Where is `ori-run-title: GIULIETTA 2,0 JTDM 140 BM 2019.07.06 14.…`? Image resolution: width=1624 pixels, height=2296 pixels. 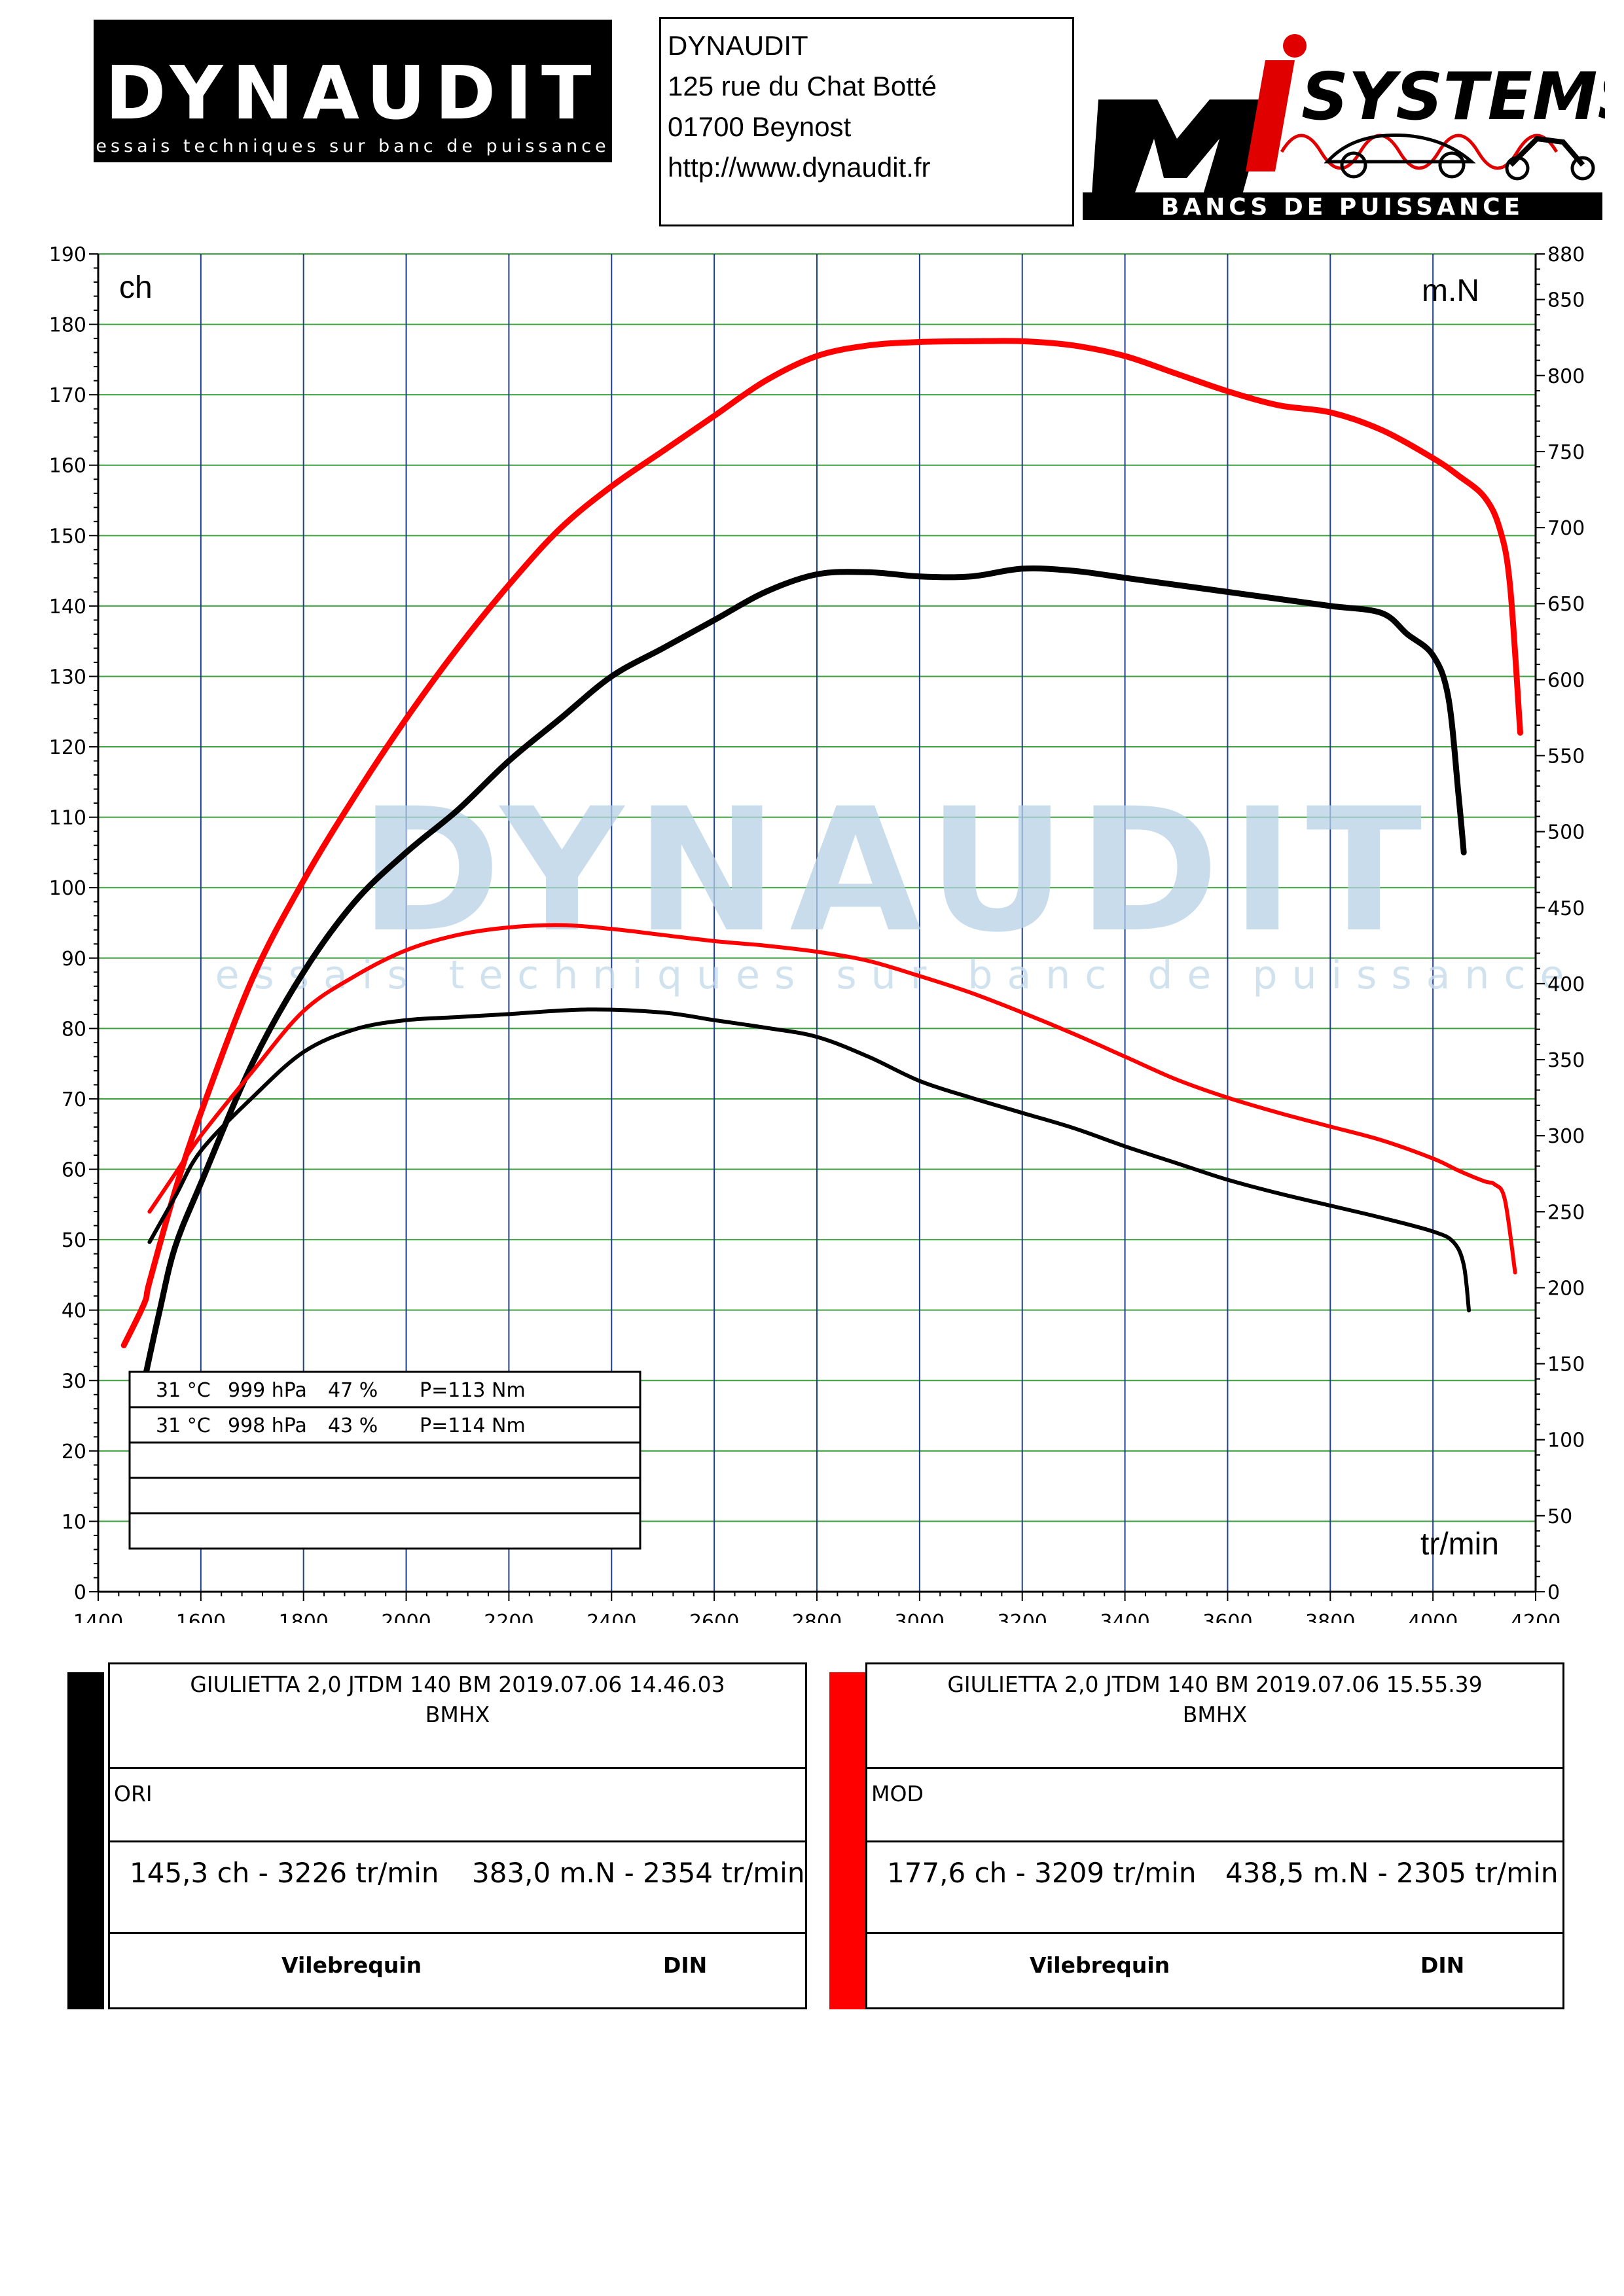
ori-run-title: GIULIETTA 2,0 JTDM 140 BM 2019.07.06 14.… is located at coordinates (457, 1684).